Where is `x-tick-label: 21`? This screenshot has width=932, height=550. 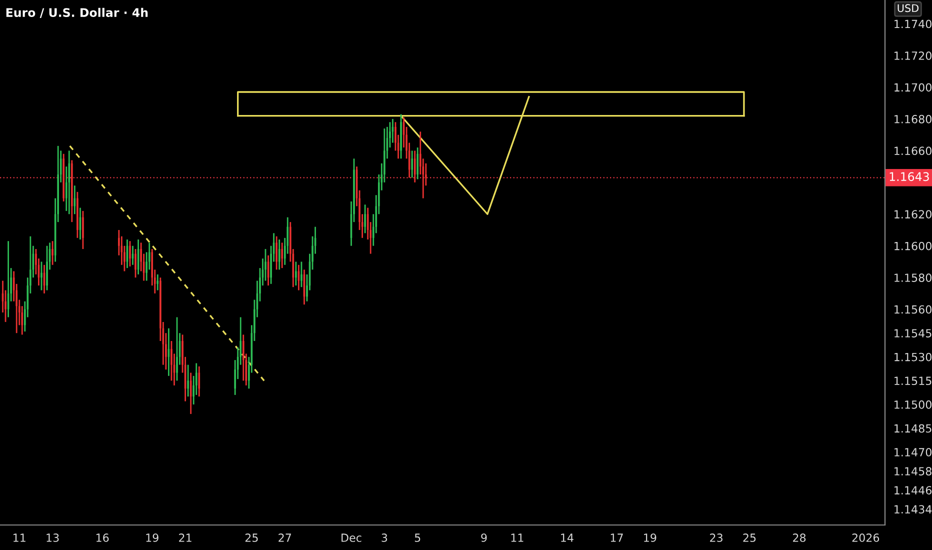
x-tick-label: 21 is located at coordinates (185, 538).